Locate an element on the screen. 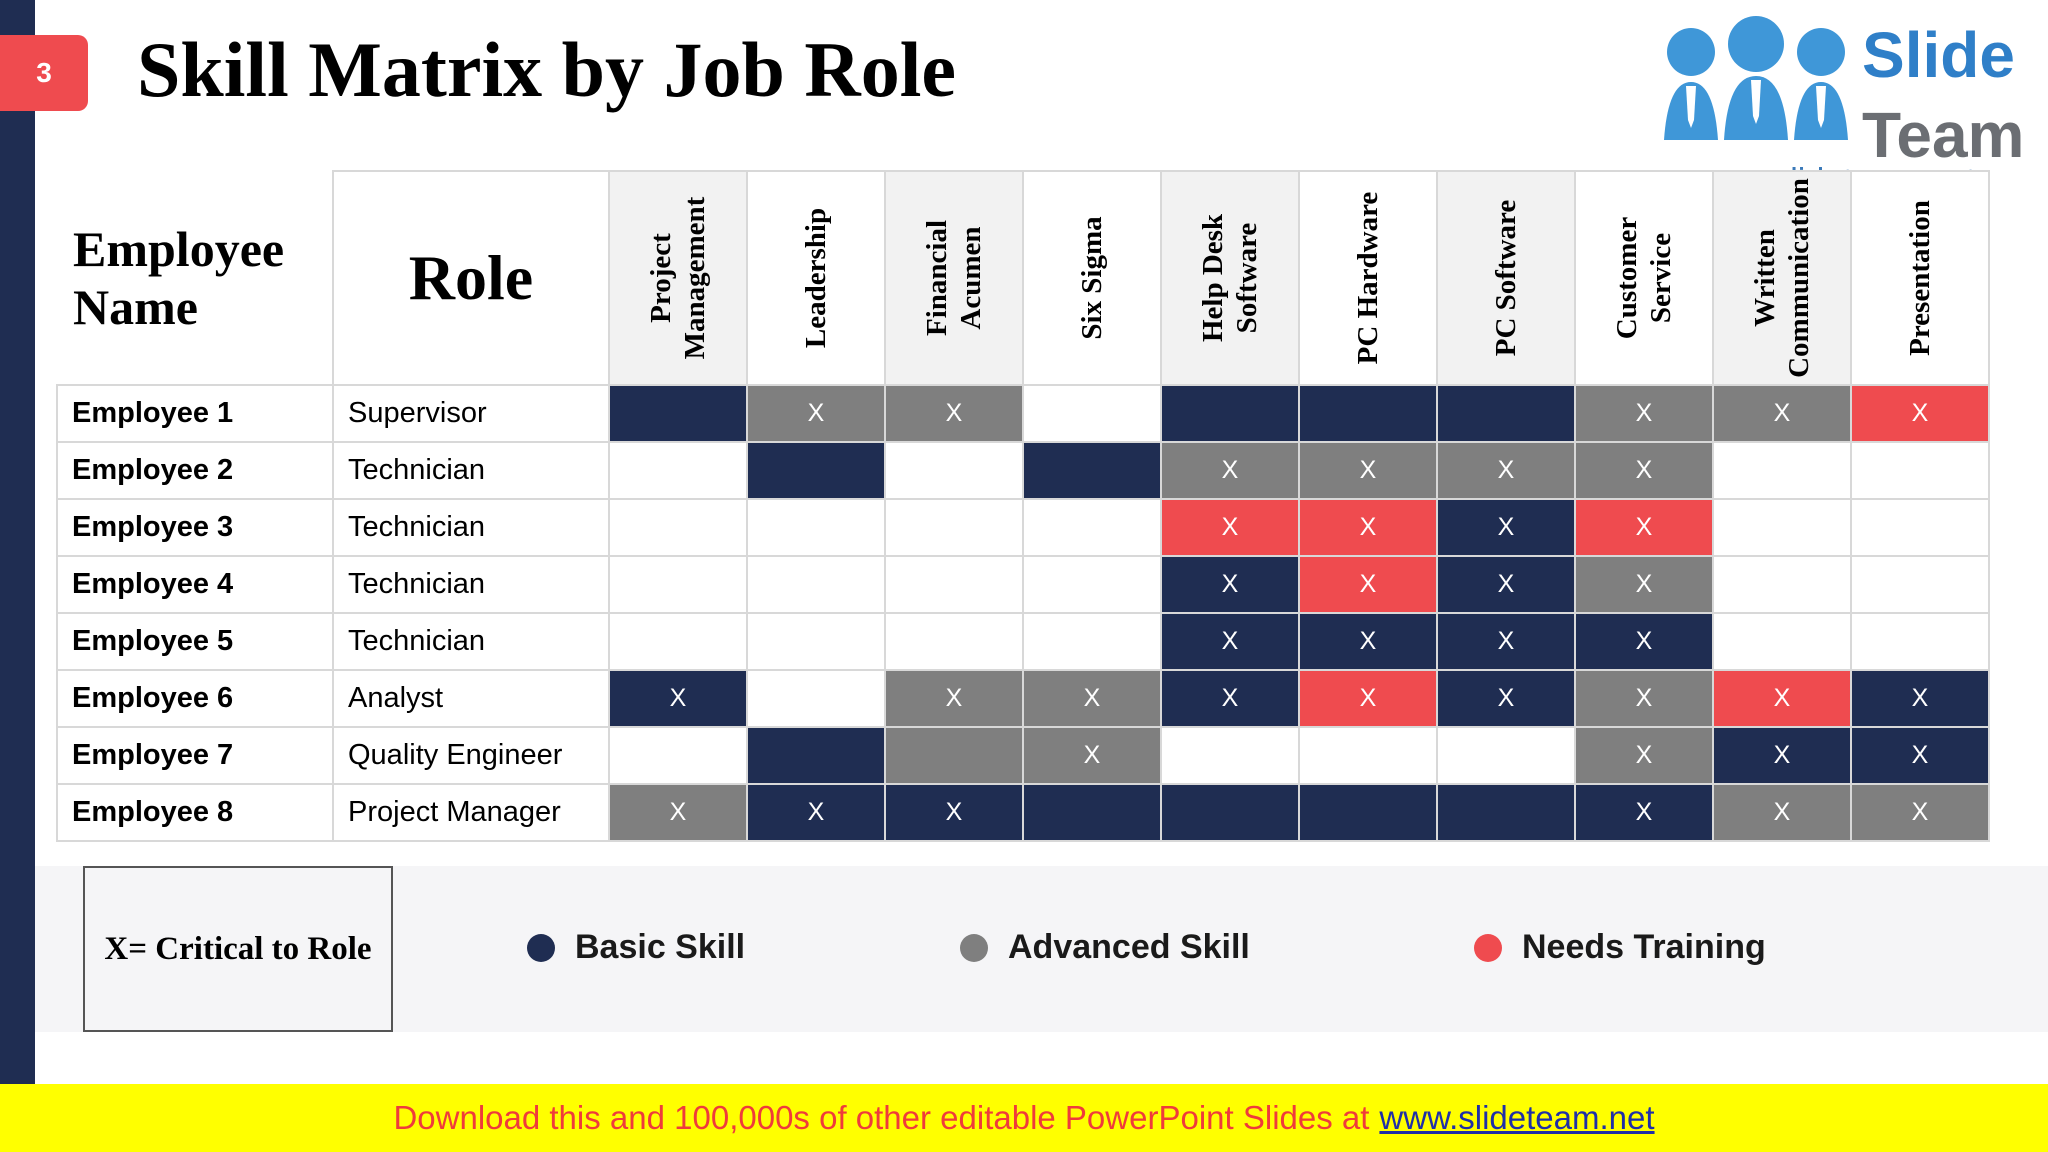  skill-header-label: Customer Service is located at coordinates (1644, 278).